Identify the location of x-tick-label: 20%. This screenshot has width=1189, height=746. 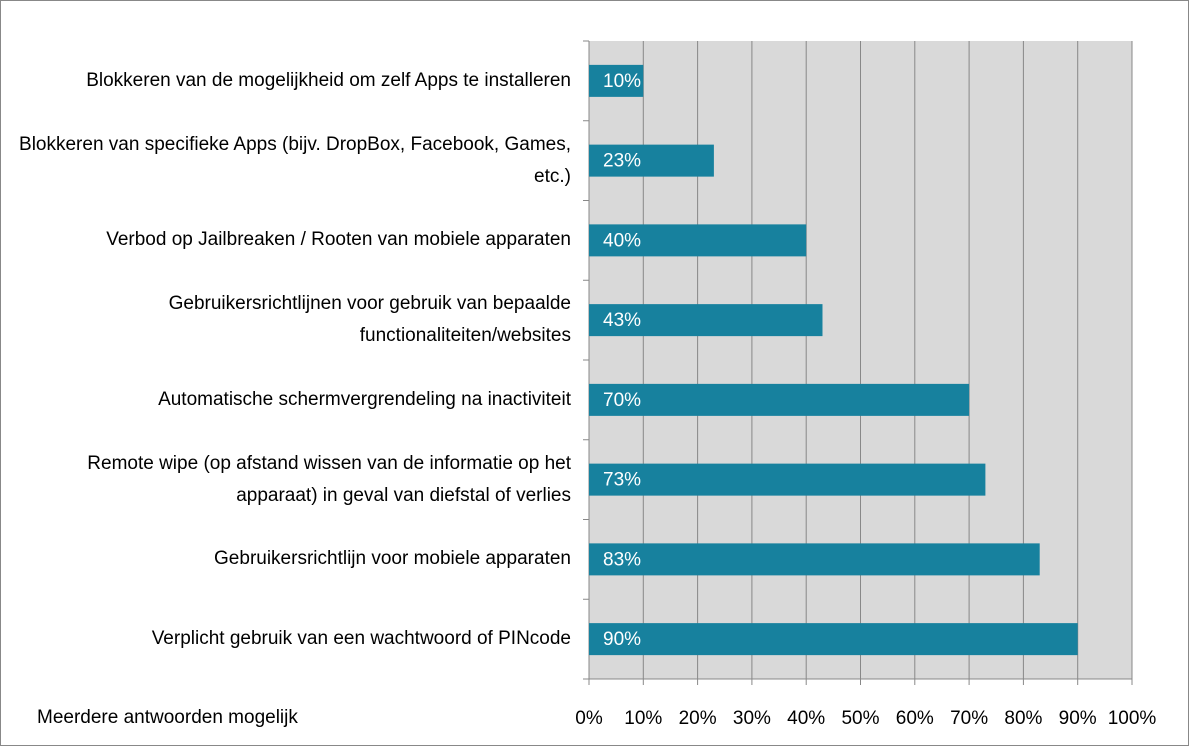
(698, 718).